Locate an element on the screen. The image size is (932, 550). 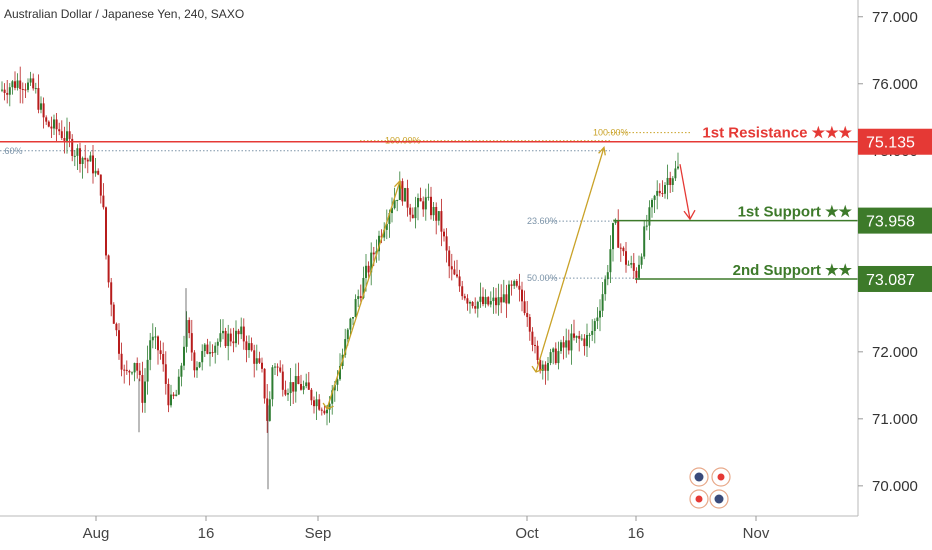
price-tag-text: 73.958 is located at coordinates (890, 222).